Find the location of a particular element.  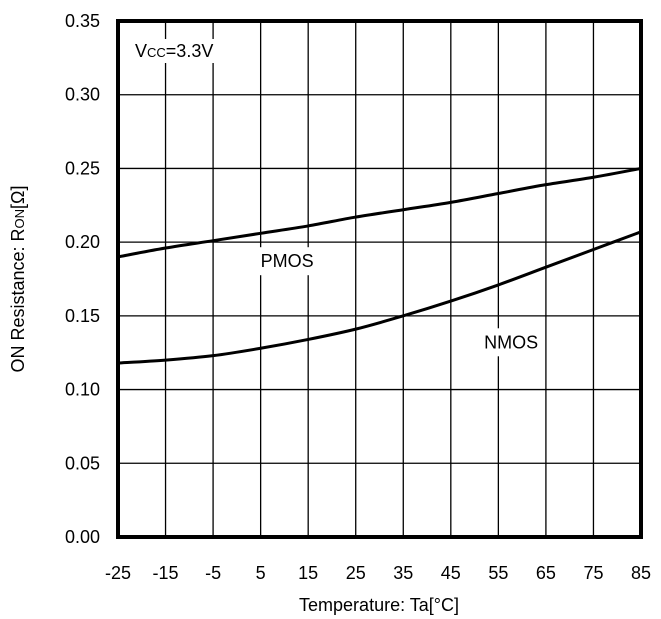

y-tick-label: 0.05 is located at coordinates (82, 463).